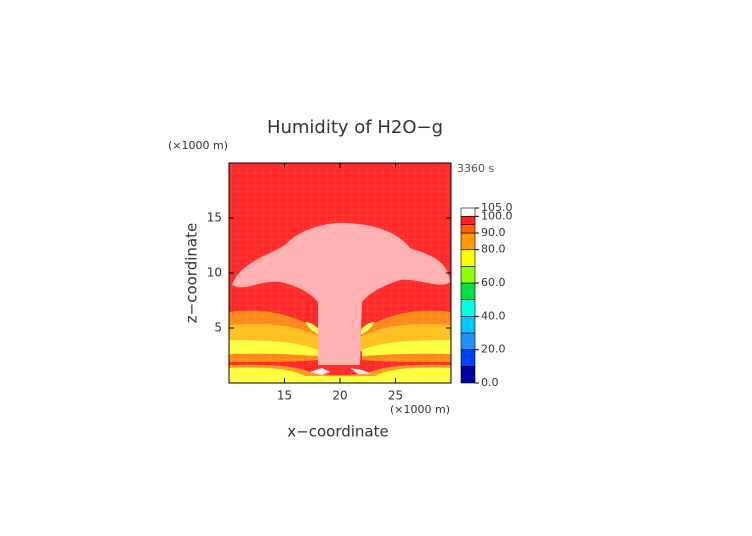  I want to click on time-label: 3360 s, so click(475, 168).